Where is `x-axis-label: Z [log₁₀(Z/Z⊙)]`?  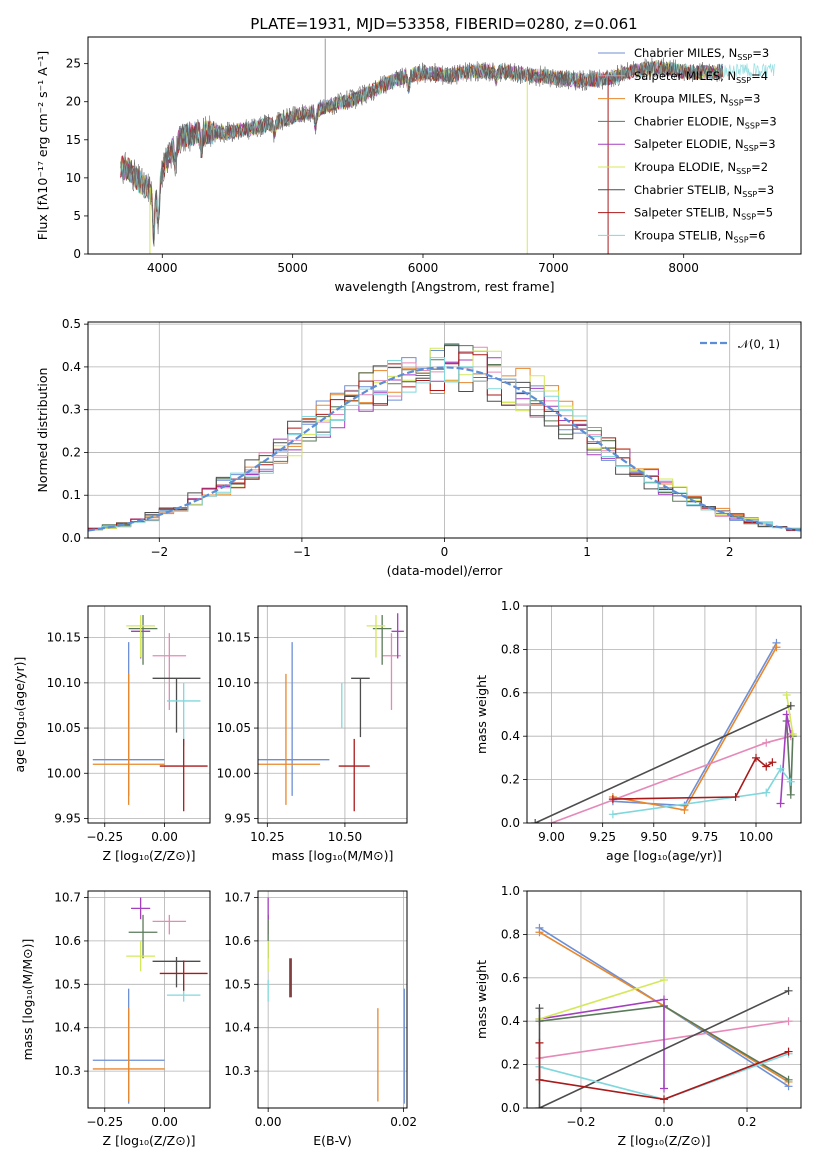 x-axis-label: Z [log₁₀(Z/Z⊙)] is located at coordinates (664, 1140).